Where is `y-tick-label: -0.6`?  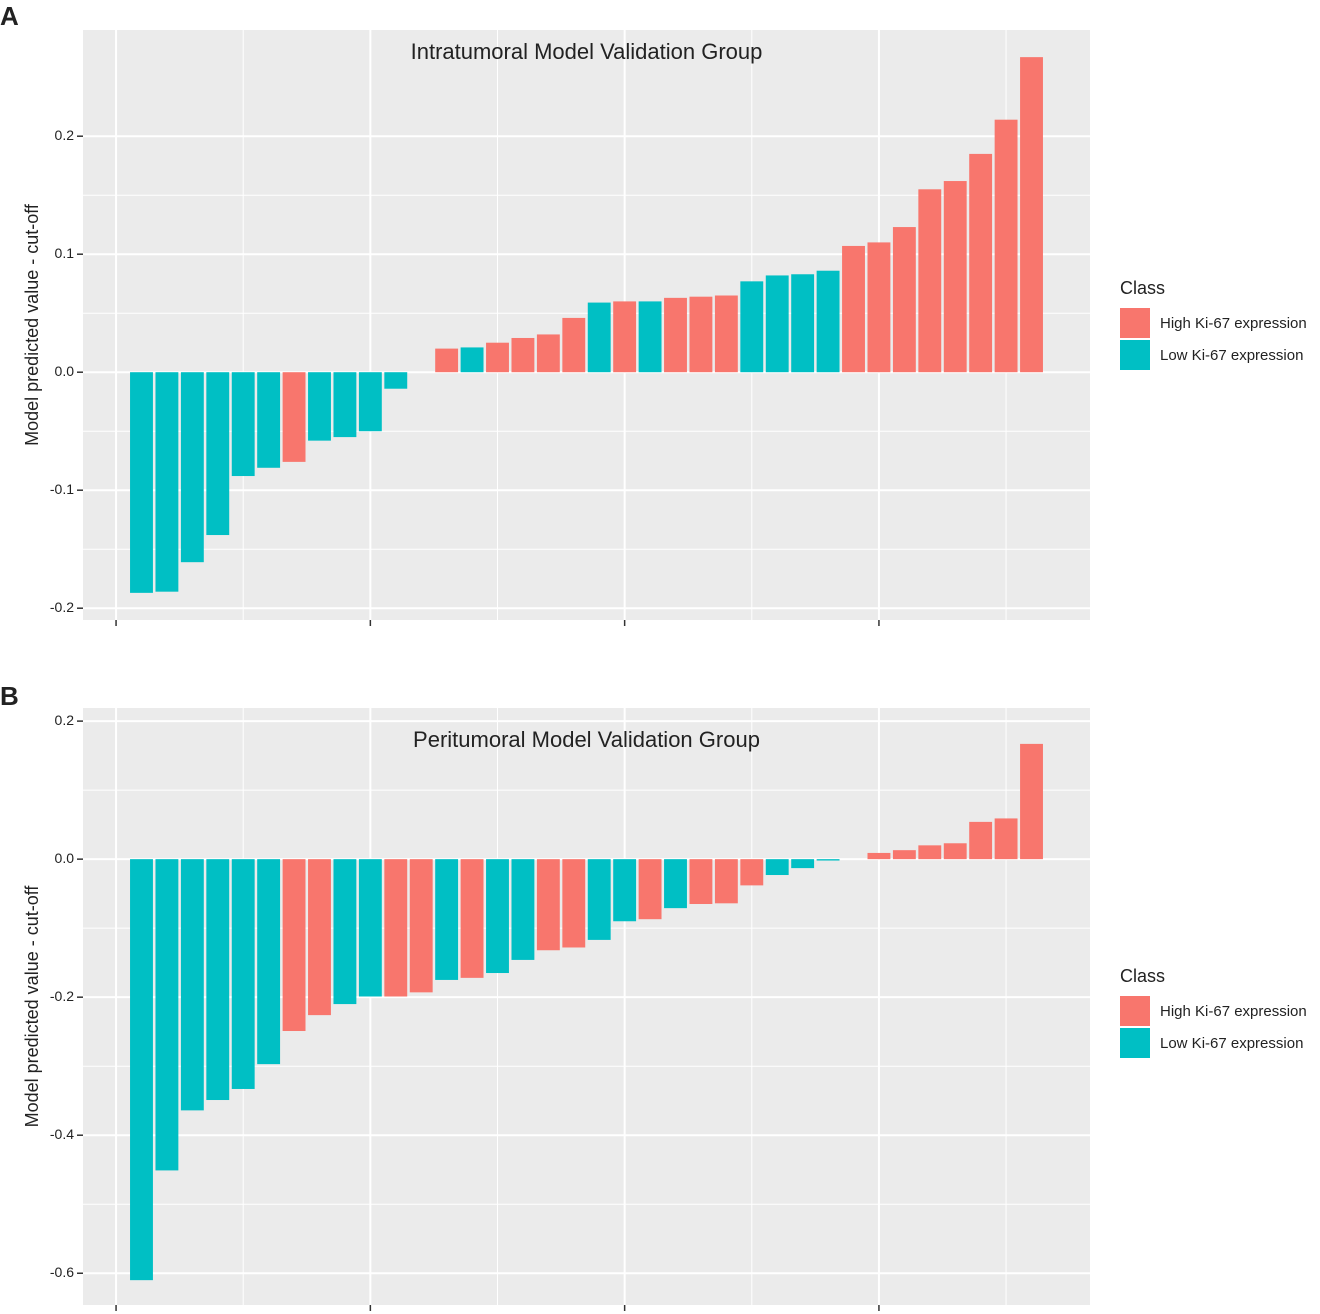
y-tick-label: -0.6 is located at coordinates (62, 1272).